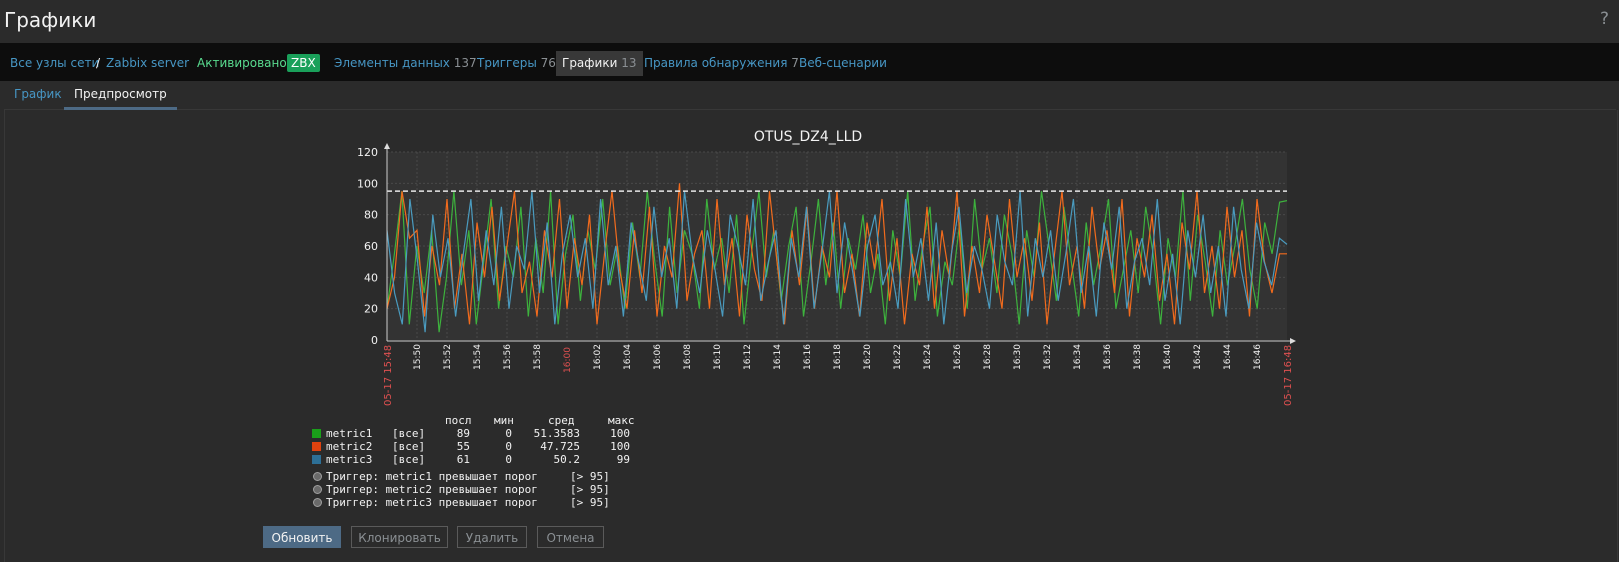  I want to click on breadcrumb-all-hosts: Все узлы сети, so click(55, 63).